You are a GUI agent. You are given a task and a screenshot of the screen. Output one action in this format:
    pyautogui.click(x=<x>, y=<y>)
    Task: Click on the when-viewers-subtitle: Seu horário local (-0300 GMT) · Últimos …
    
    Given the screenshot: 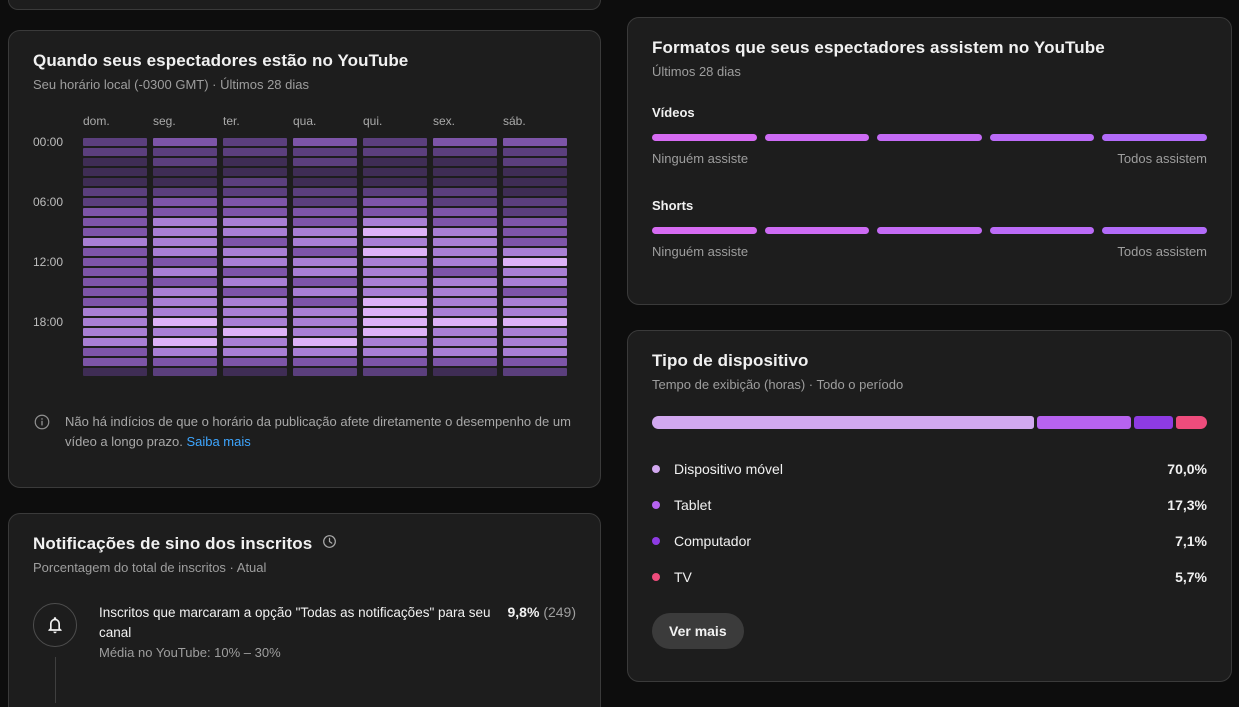 What is the action you would take?
    pyautogui.click(x=171, y=84)
    